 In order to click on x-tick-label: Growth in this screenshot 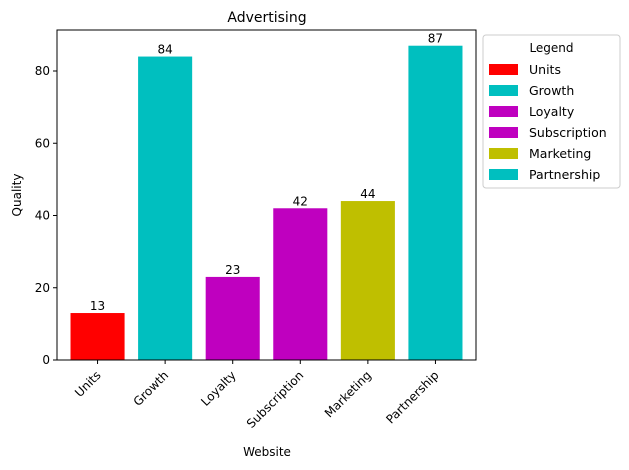, I will do `click(151, 388)`.